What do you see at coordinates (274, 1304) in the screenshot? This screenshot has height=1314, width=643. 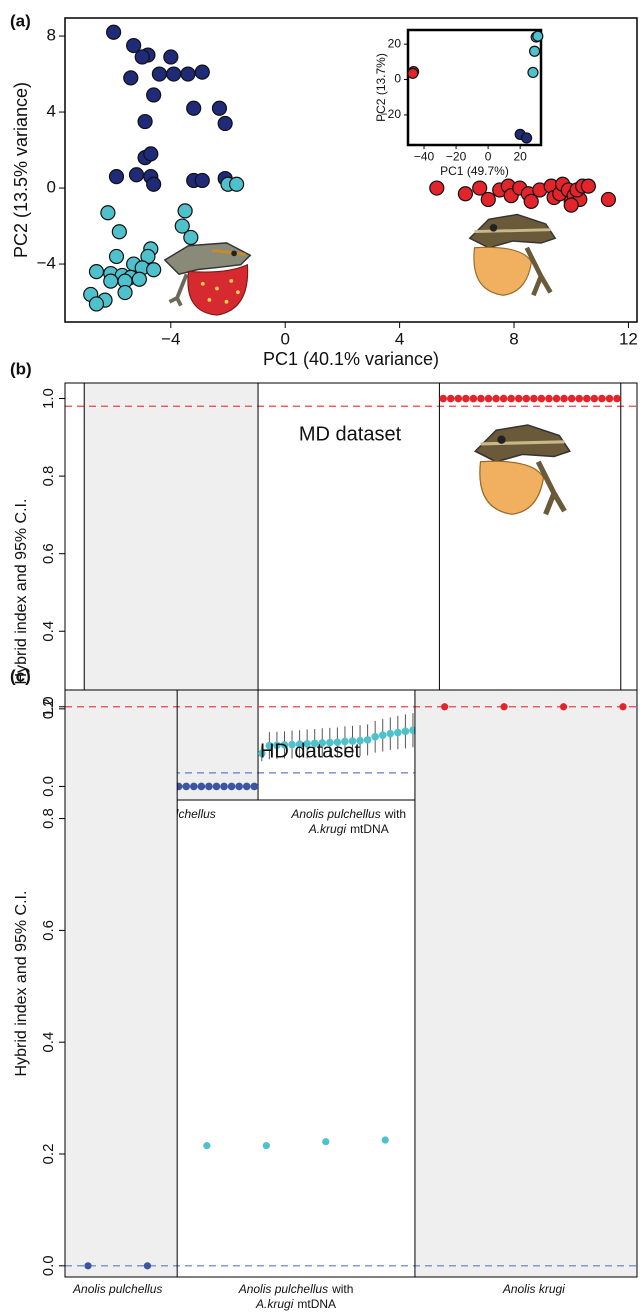 I see `group-label-part: A.krugi` at bounding box center [274, 1304].